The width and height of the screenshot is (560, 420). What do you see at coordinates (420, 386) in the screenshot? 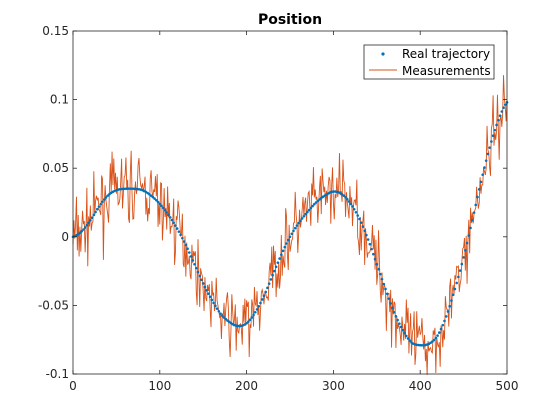
I see `x-tick-label: 400` at bounding box center [420, 386].